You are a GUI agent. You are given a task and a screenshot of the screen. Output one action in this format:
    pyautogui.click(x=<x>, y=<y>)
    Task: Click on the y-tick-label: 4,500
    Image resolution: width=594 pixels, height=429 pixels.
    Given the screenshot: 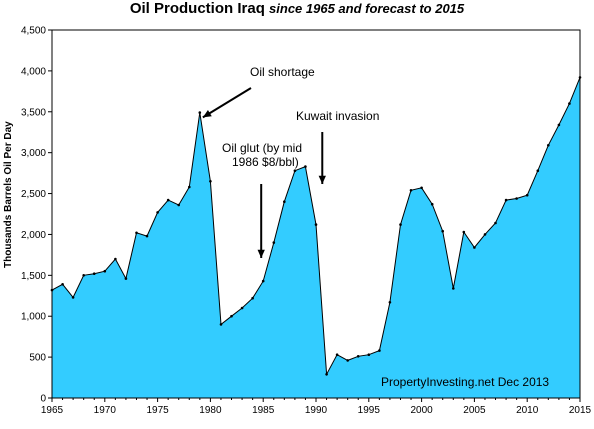 What is the action you would take?
    pyautogui.click(x=33, y=31)
    